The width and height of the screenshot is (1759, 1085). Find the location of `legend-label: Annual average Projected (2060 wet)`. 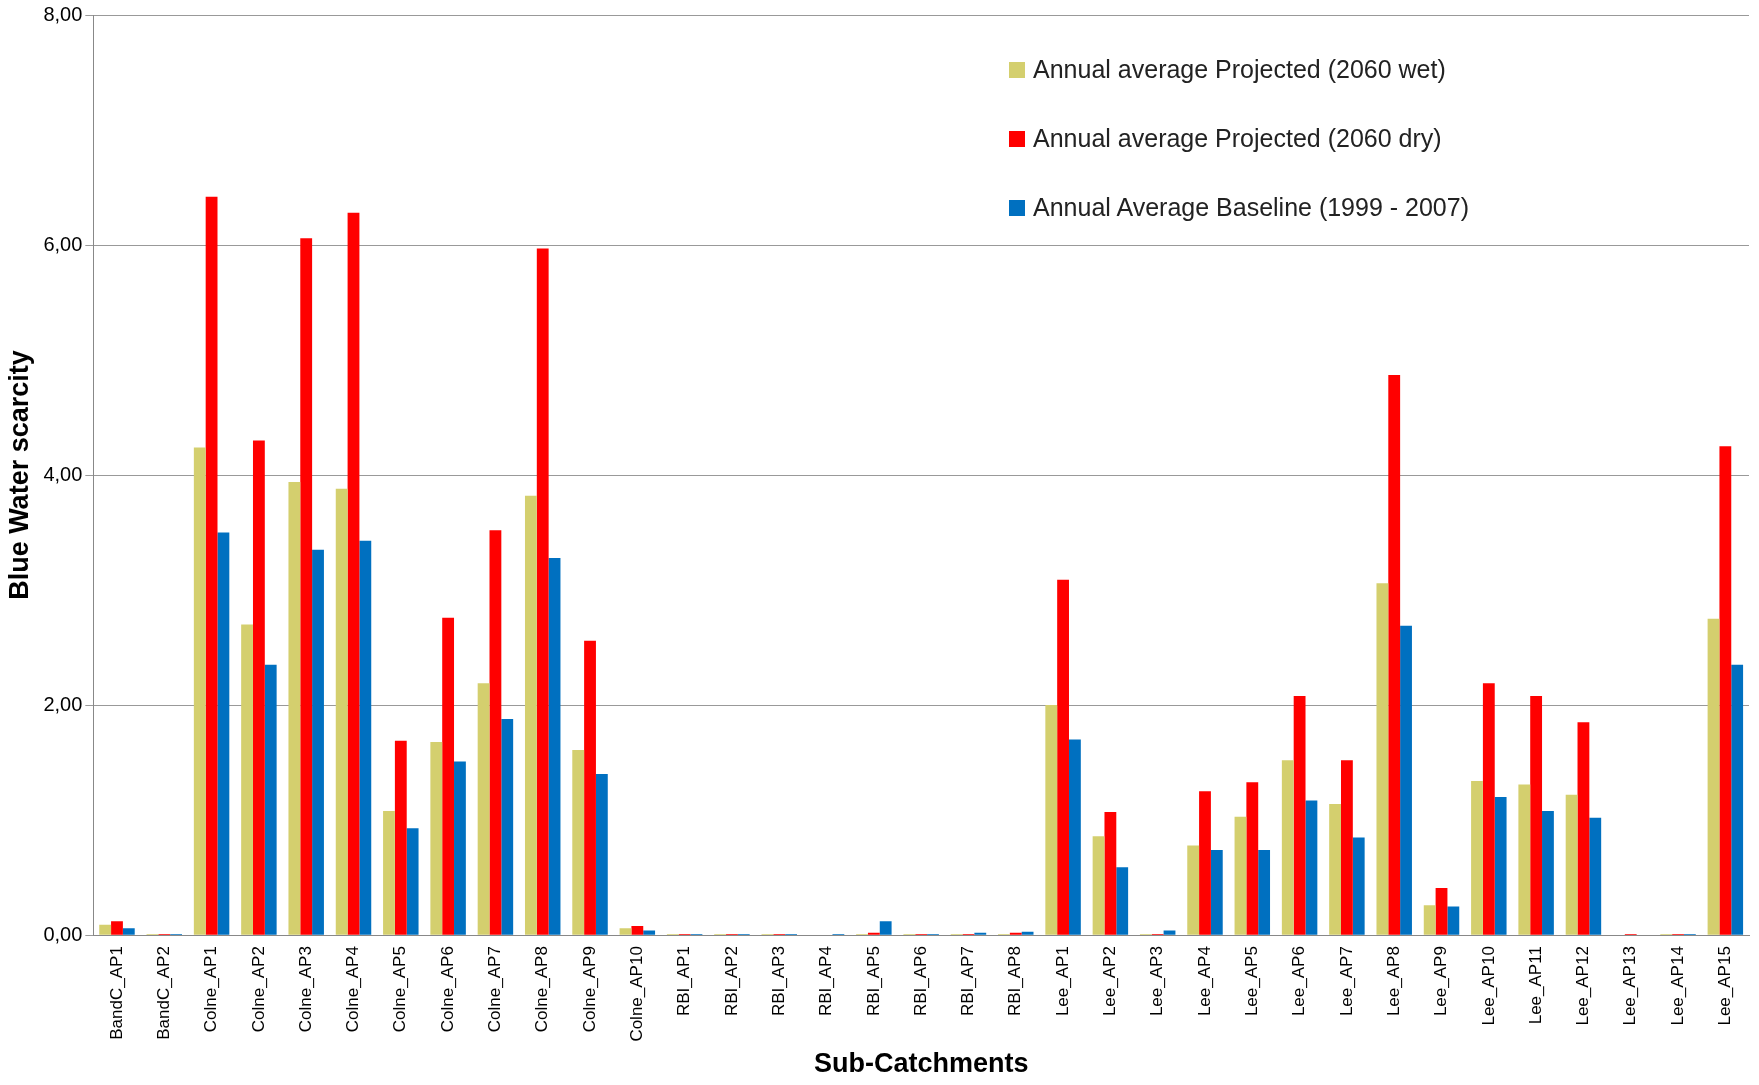

legend-label: Annual average Projected (2060 wet) is located at coordinates (1239, 69).